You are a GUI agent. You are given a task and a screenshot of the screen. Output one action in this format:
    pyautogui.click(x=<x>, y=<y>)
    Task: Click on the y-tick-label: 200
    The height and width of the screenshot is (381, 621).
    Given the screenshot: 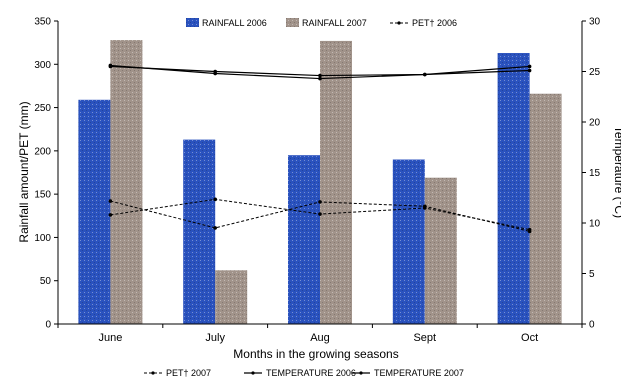 What is the action you would take?
    pyautogui.click(x=42, y=151)
    